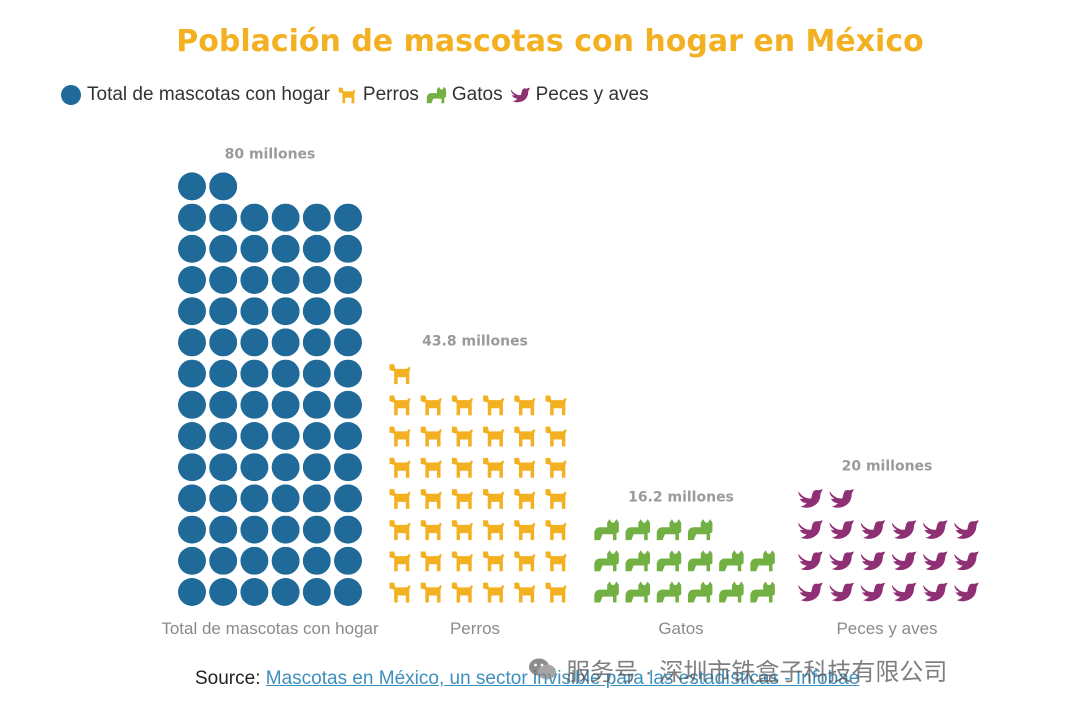 This screenshot has height=715, width=1080. Describe the element at coordinates (680, 628) in the screenshot. I see `category-label: Gatos` at that location.